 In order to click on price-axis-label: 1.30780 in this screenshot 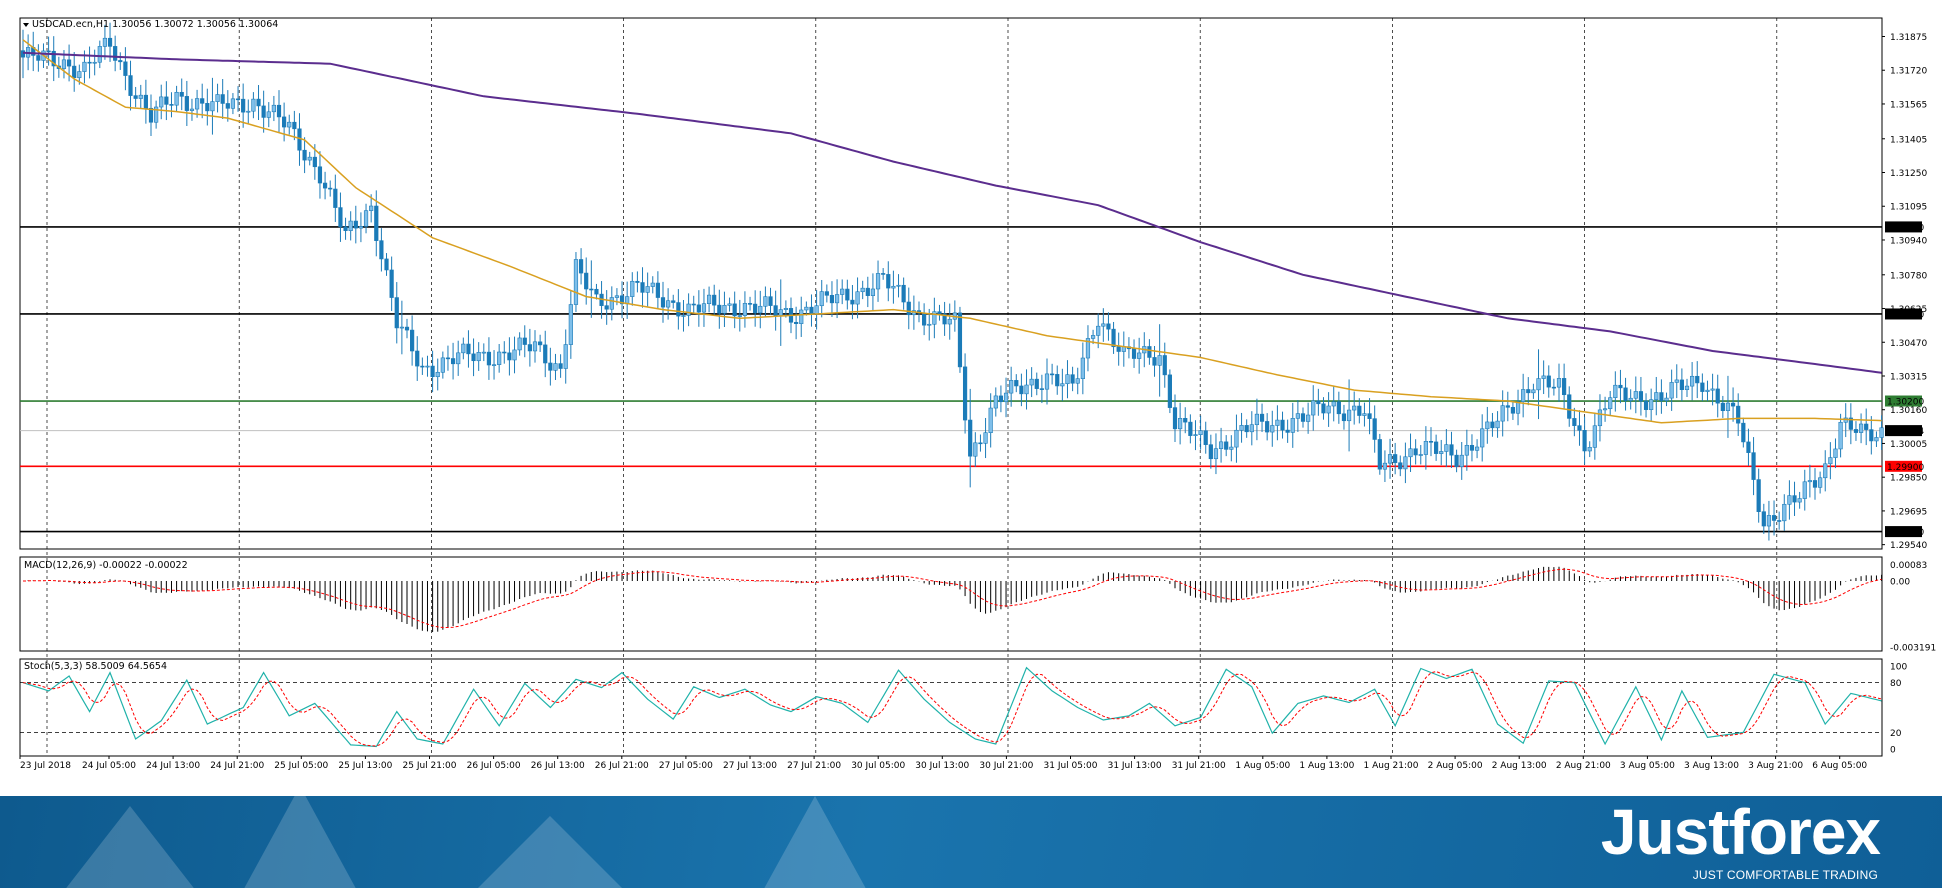, I will do `click(1908, 276)`.